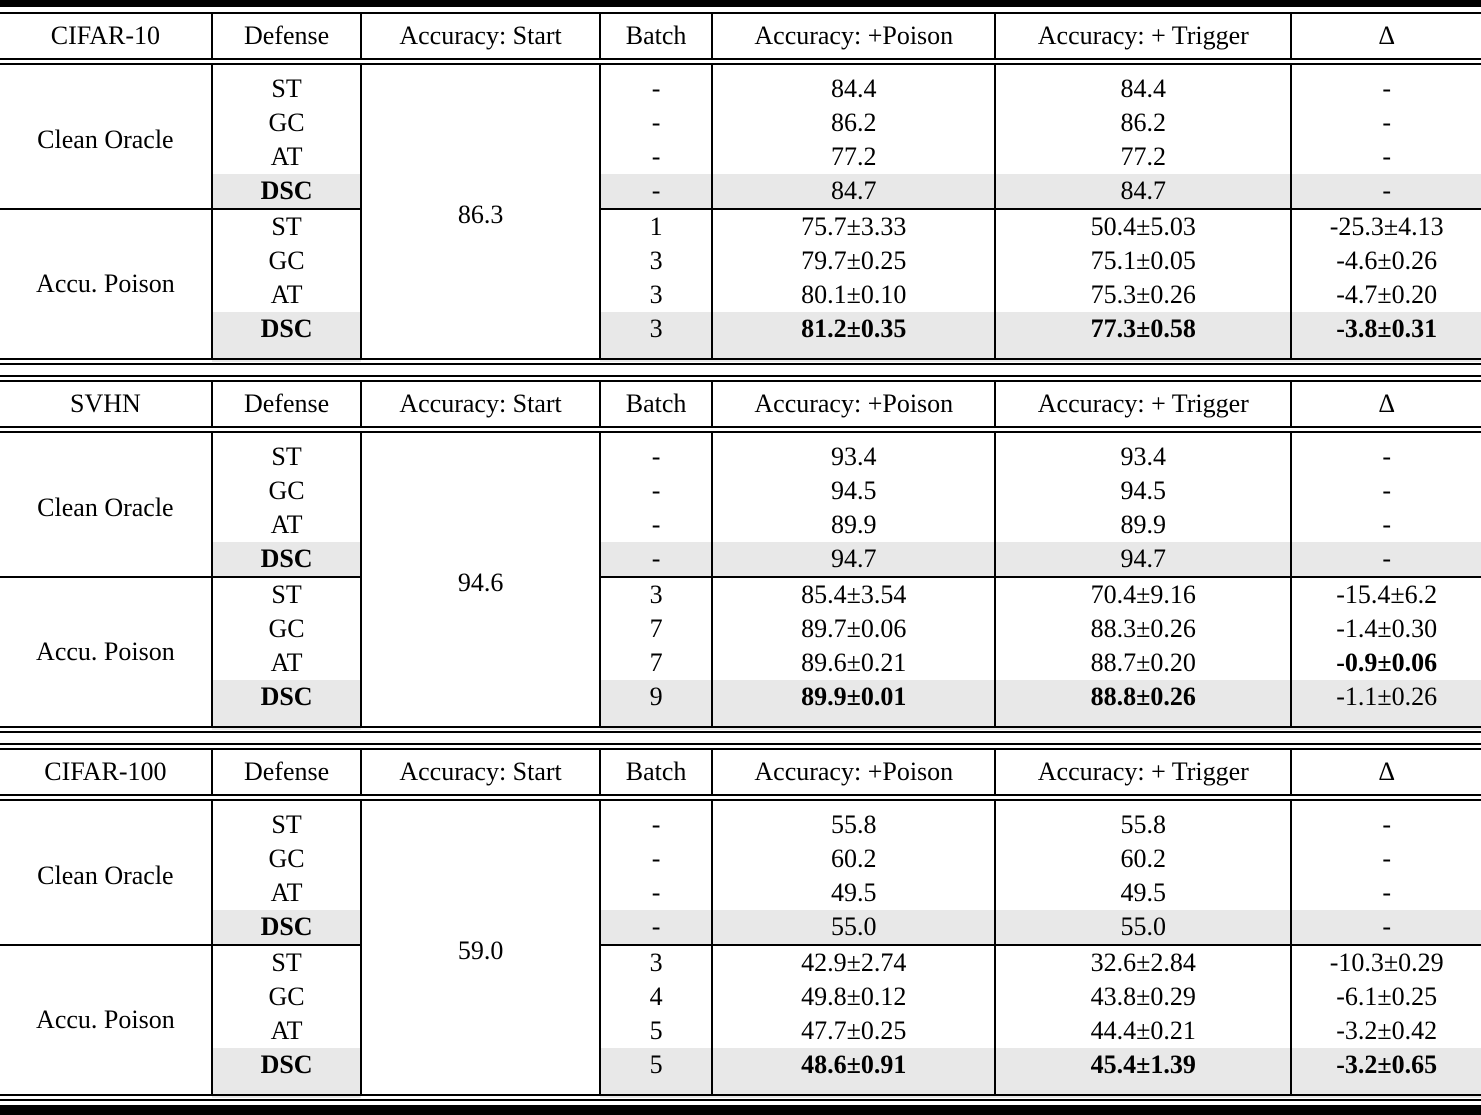 Image resolution: width=1481 pixels, height=1115 pixels. Describe the element at coordinates (853, 261) in the screenshot. I see `poison-accuracy-cell: 79.7±0.25` at that location.